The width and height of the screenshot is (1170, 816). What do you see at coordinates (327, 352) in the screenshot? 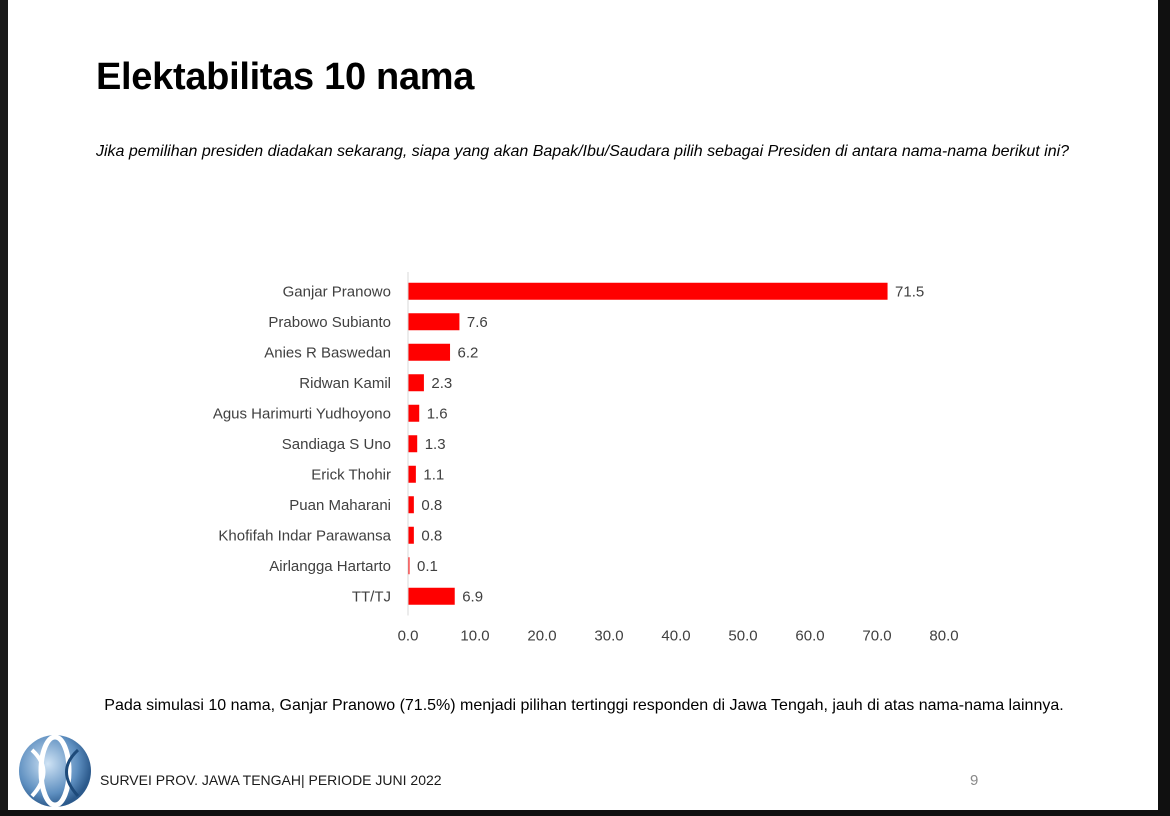
I see `category-label: Anies R Baswedan` at bounding box center [327, 352].